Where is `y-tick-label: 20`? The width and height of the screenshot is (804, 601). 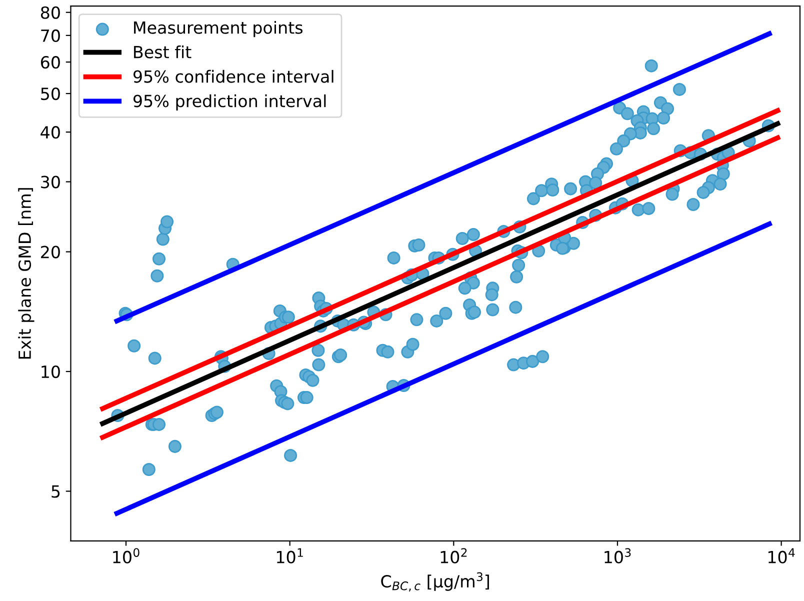 y-tick-label: 20 is located at coordinates (50, 252).